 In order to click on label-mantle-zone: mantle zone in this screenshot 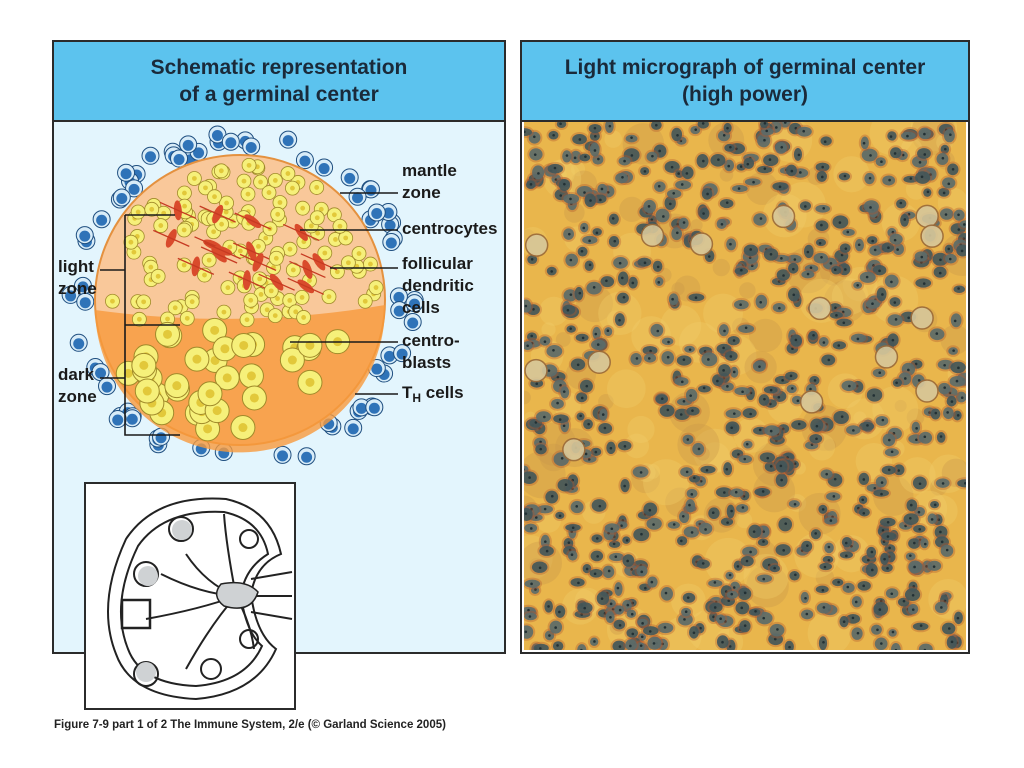, I will do `click(429, 182)`.